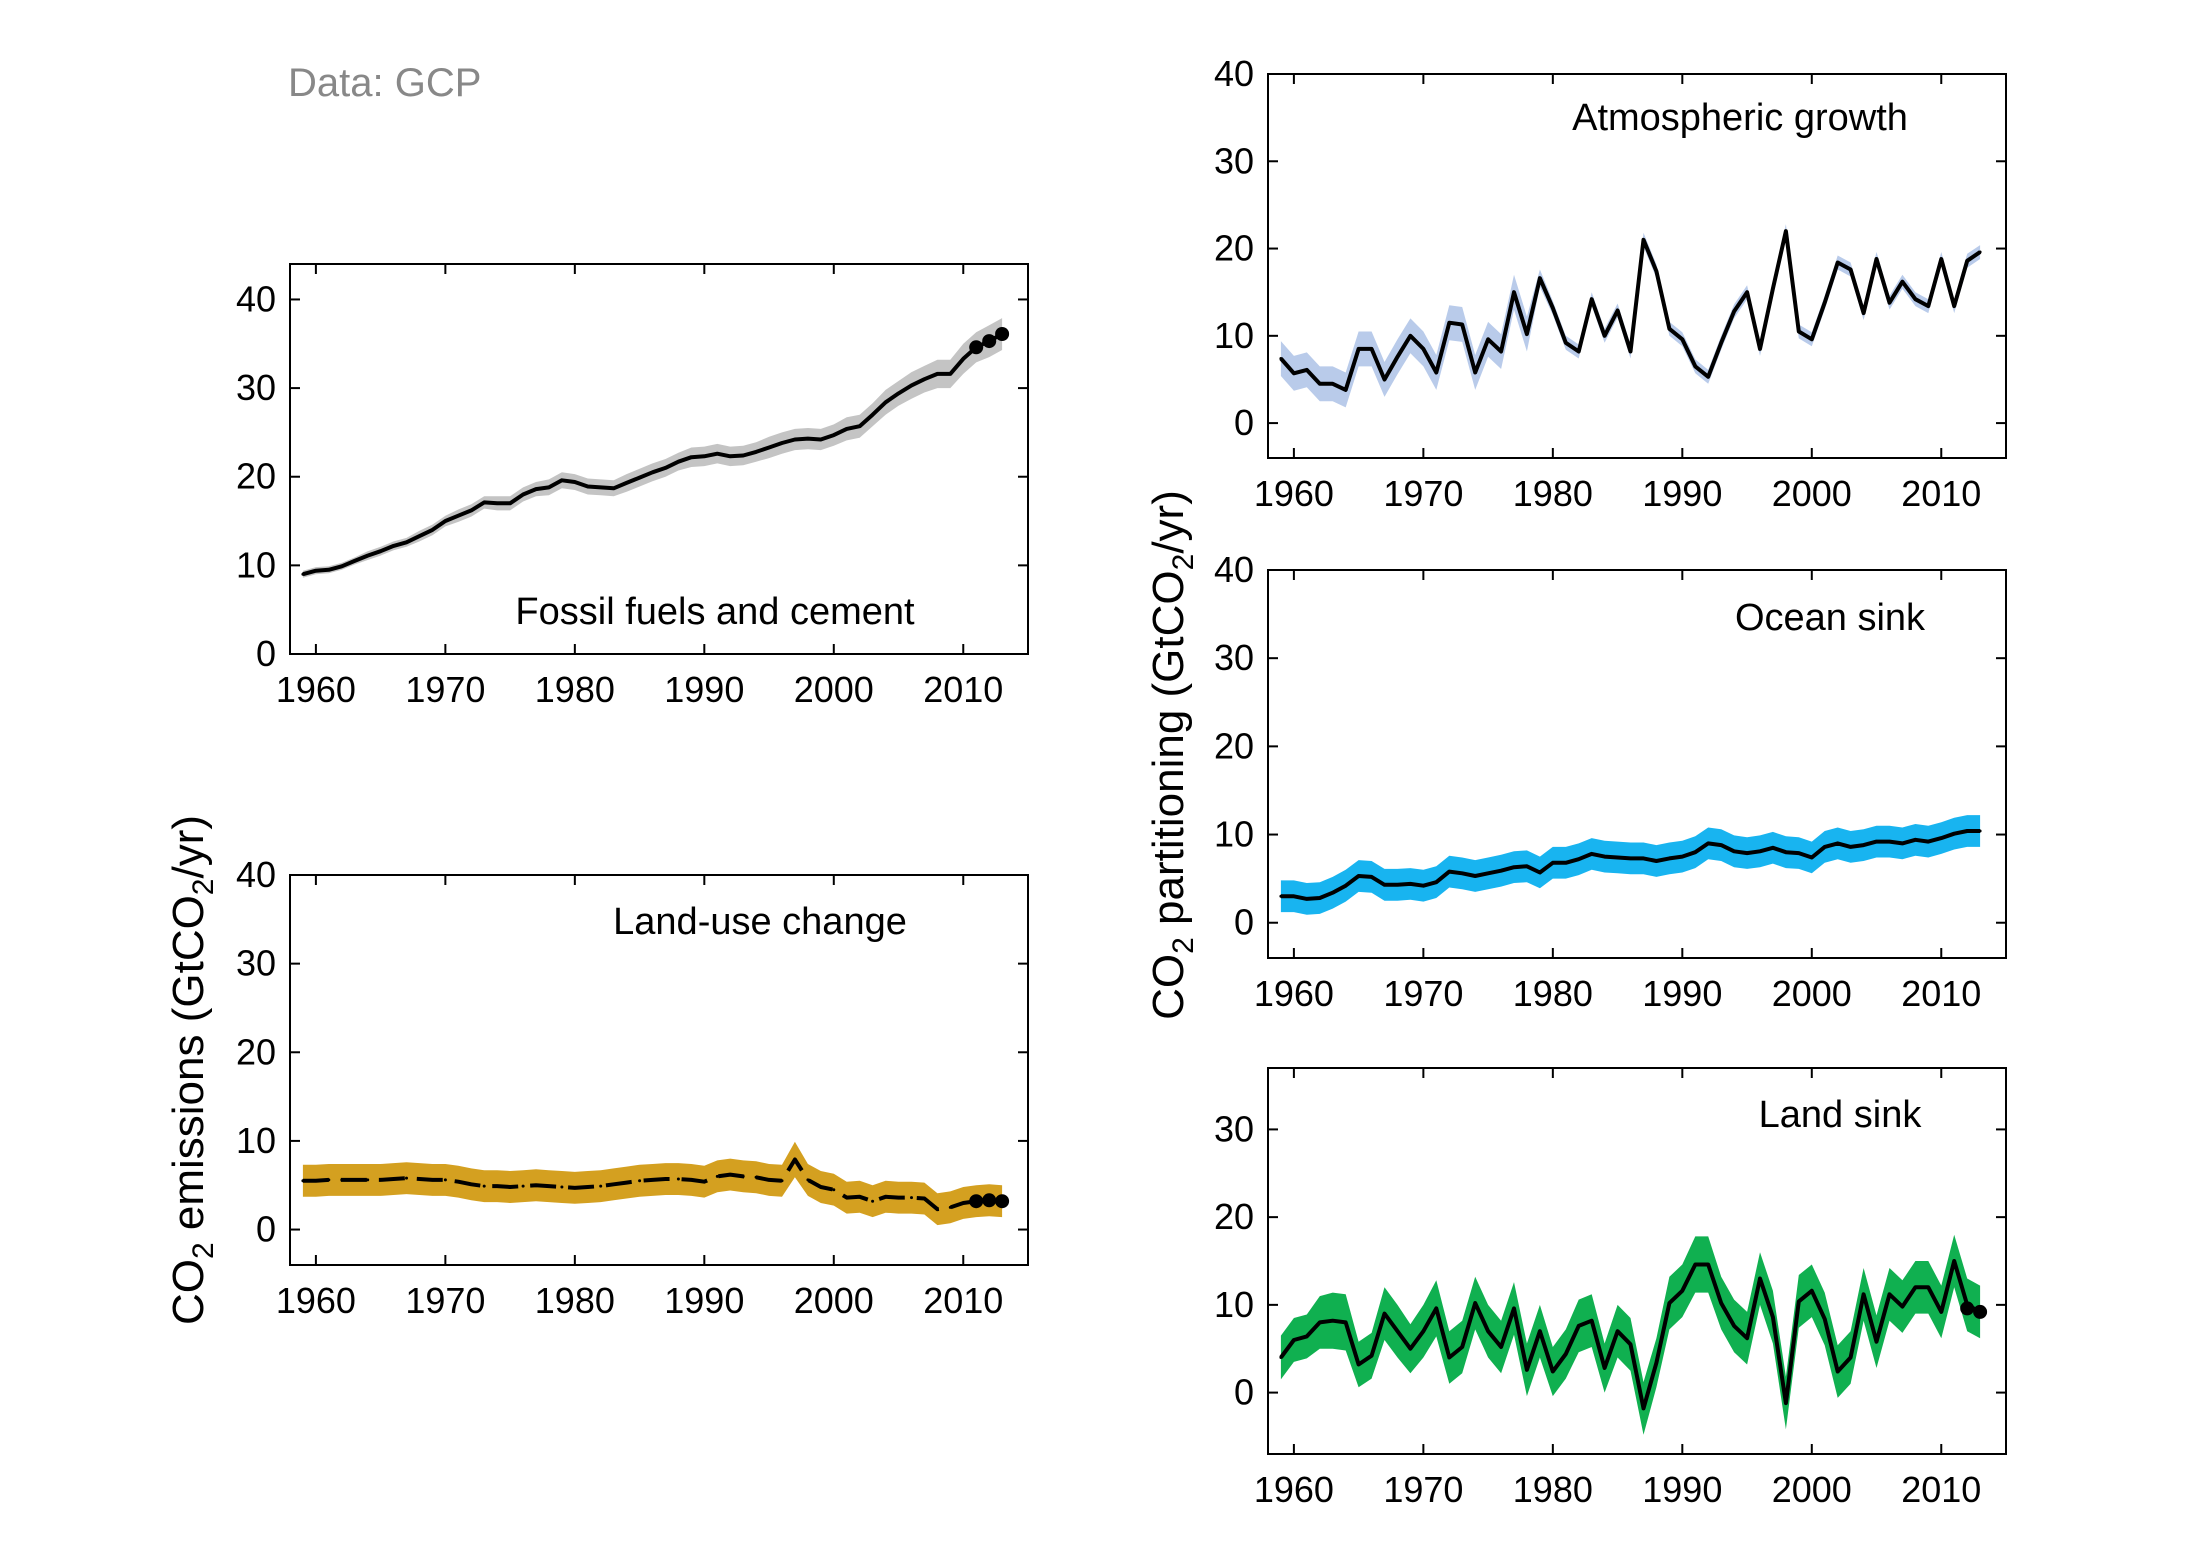 The image size is (2190, 1564). I want to click on land-point-1981, so click(1566, 1354).